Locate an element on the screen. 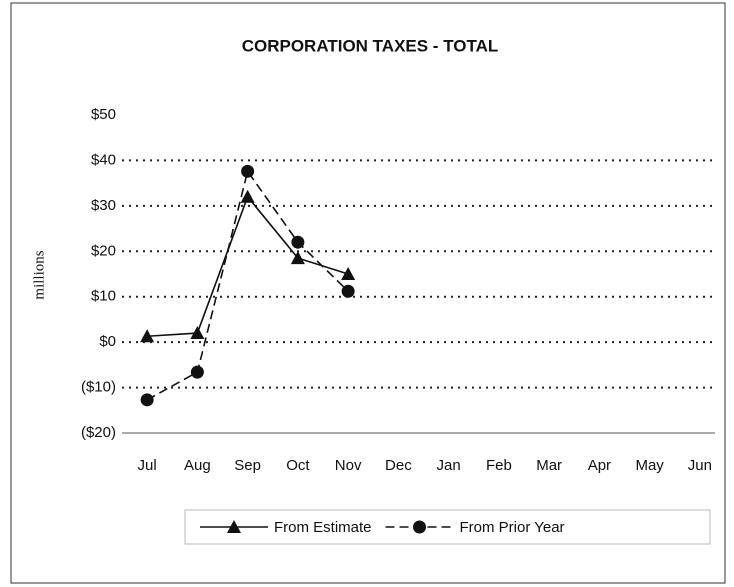 The image size is (734, 587). x-tick-label: Feb is located at coordinates (499, 465).